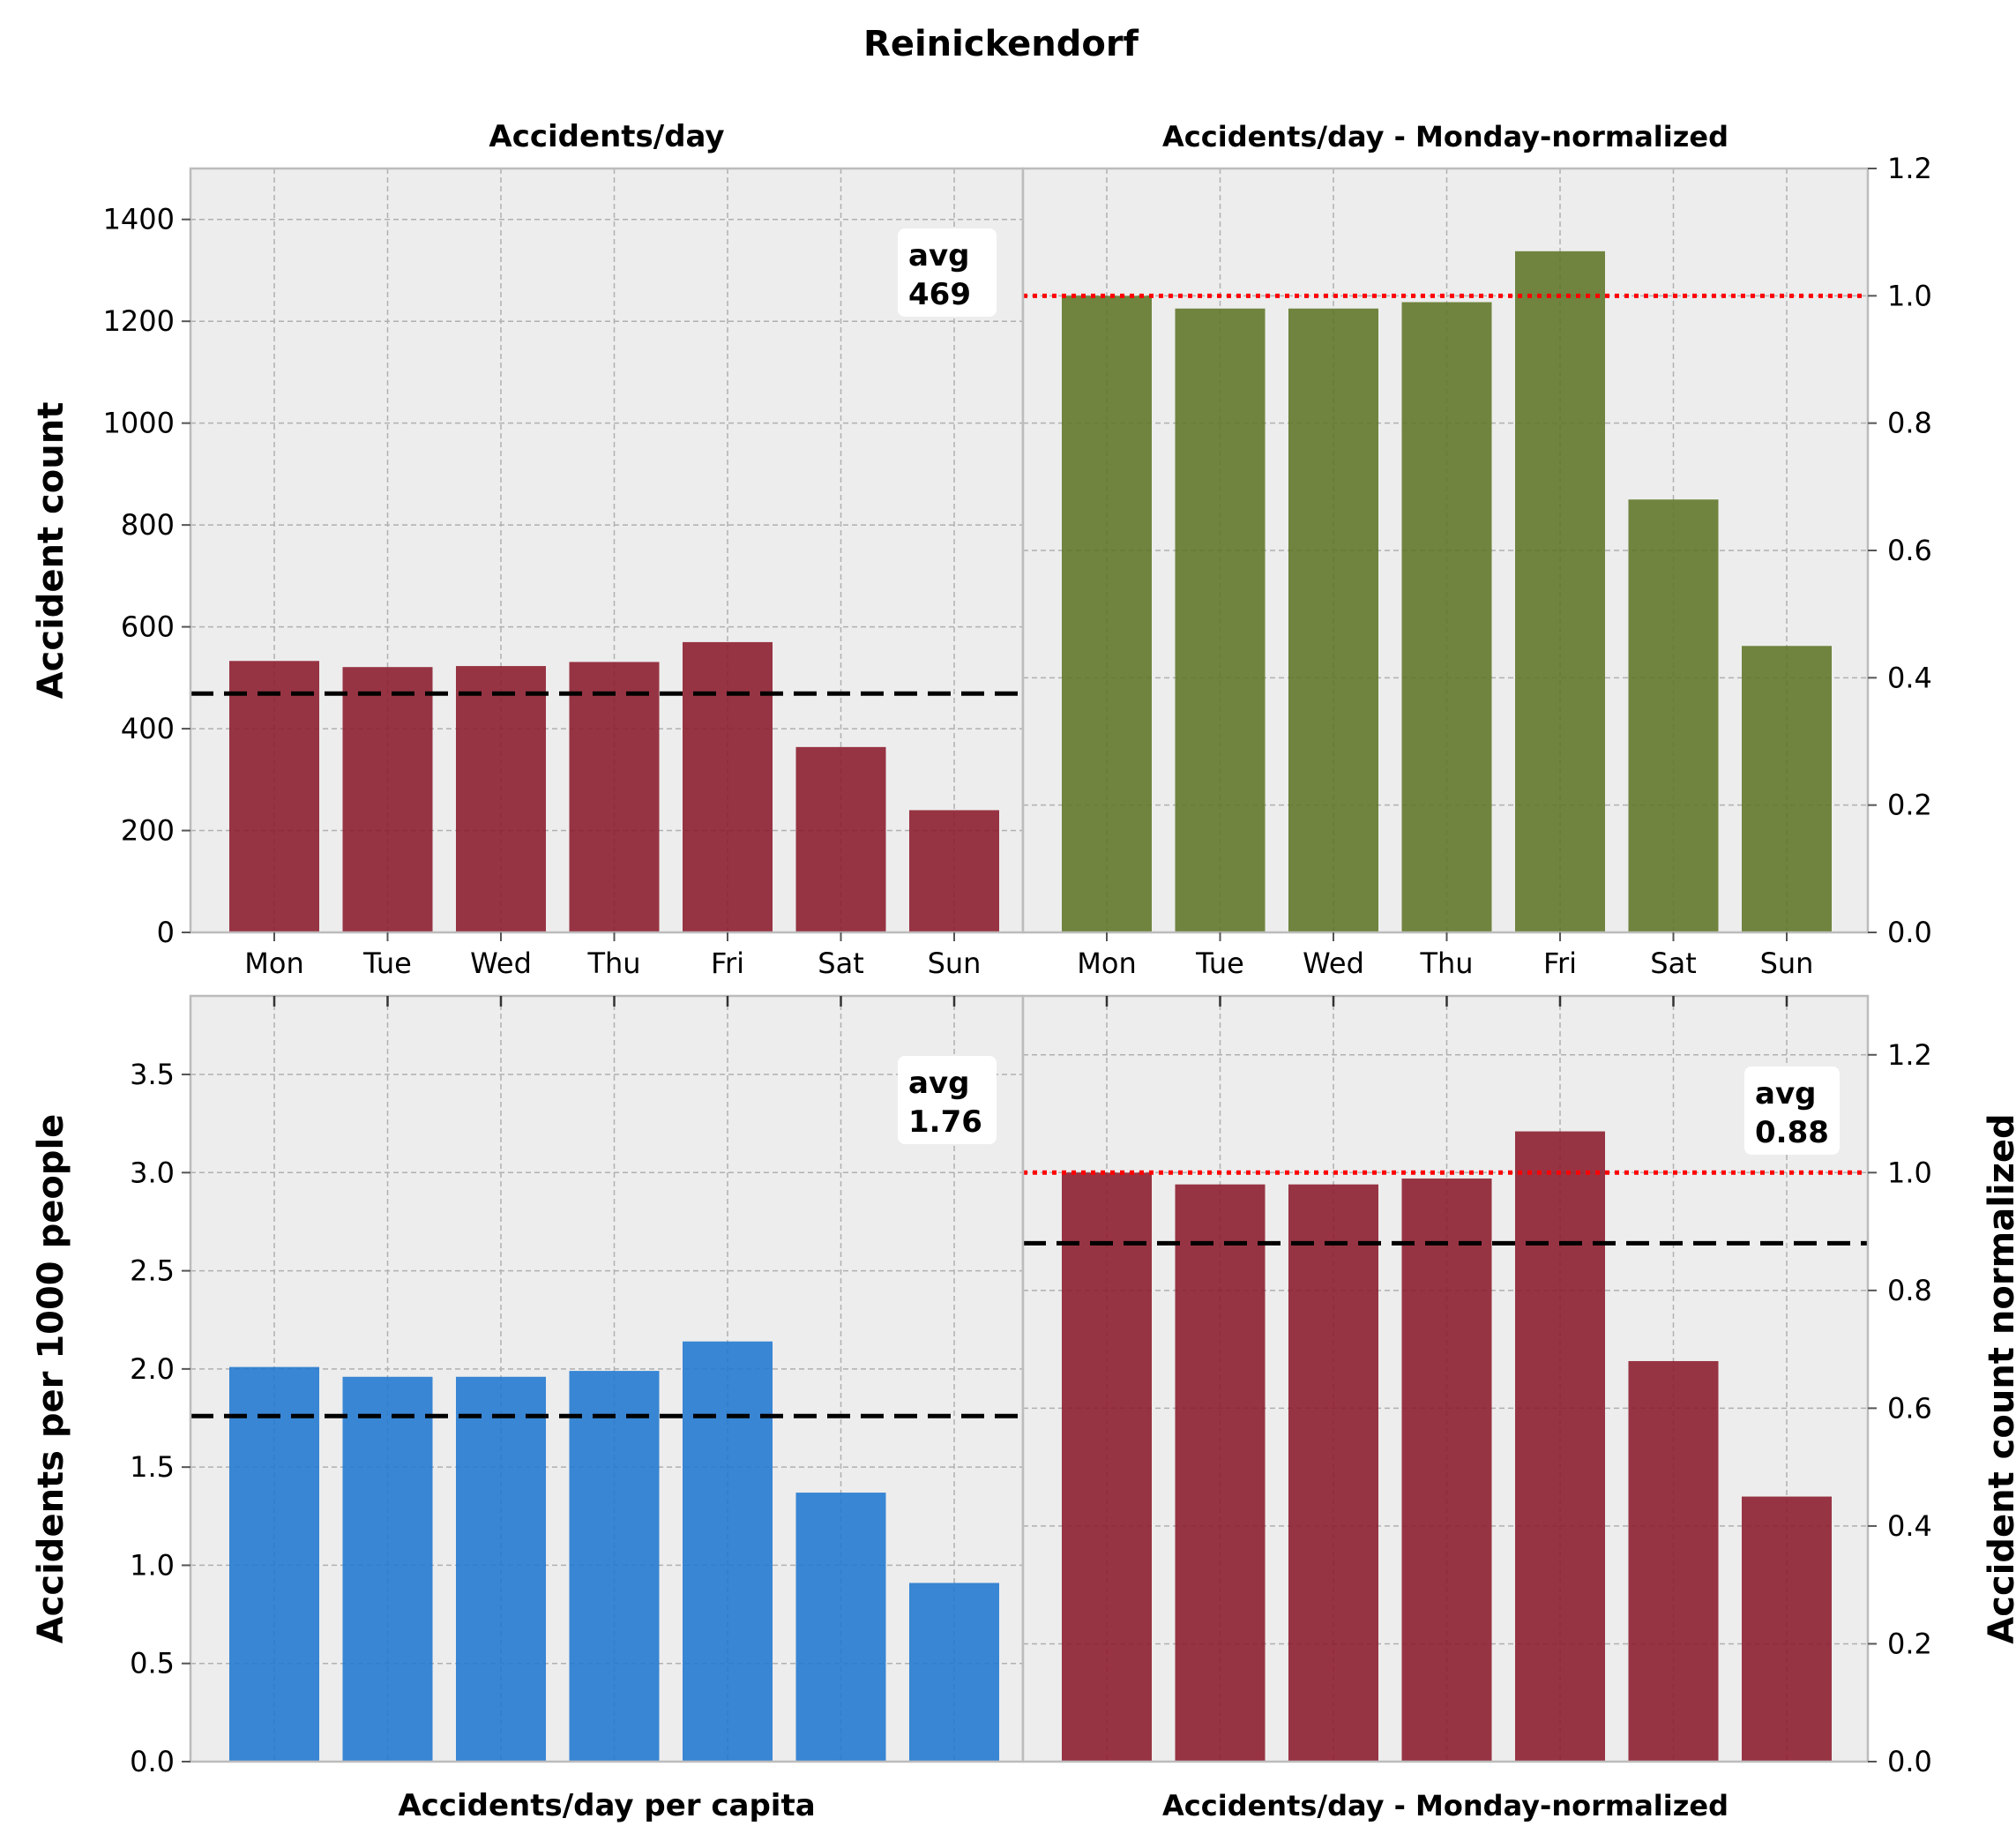 The height and width of the screenshot is (1841, 2016). Describe the element at coordinates (152, 1074) in the screenshot. I see `y-tick-label: 3.5` at that location.